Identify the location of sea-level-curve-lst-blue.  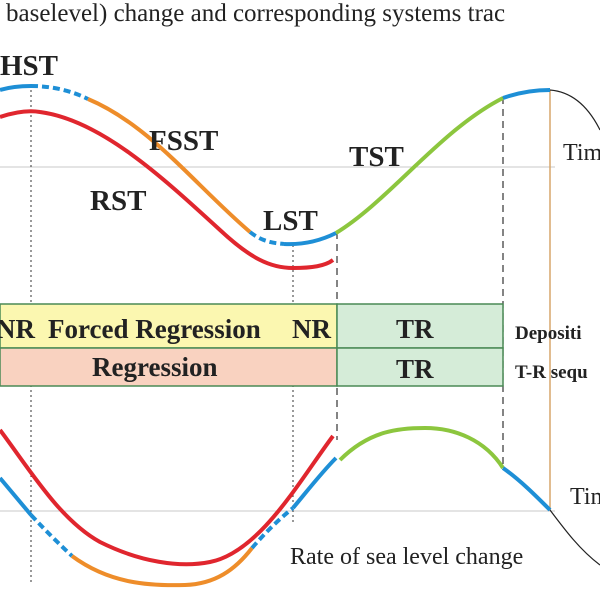
(310, 239).